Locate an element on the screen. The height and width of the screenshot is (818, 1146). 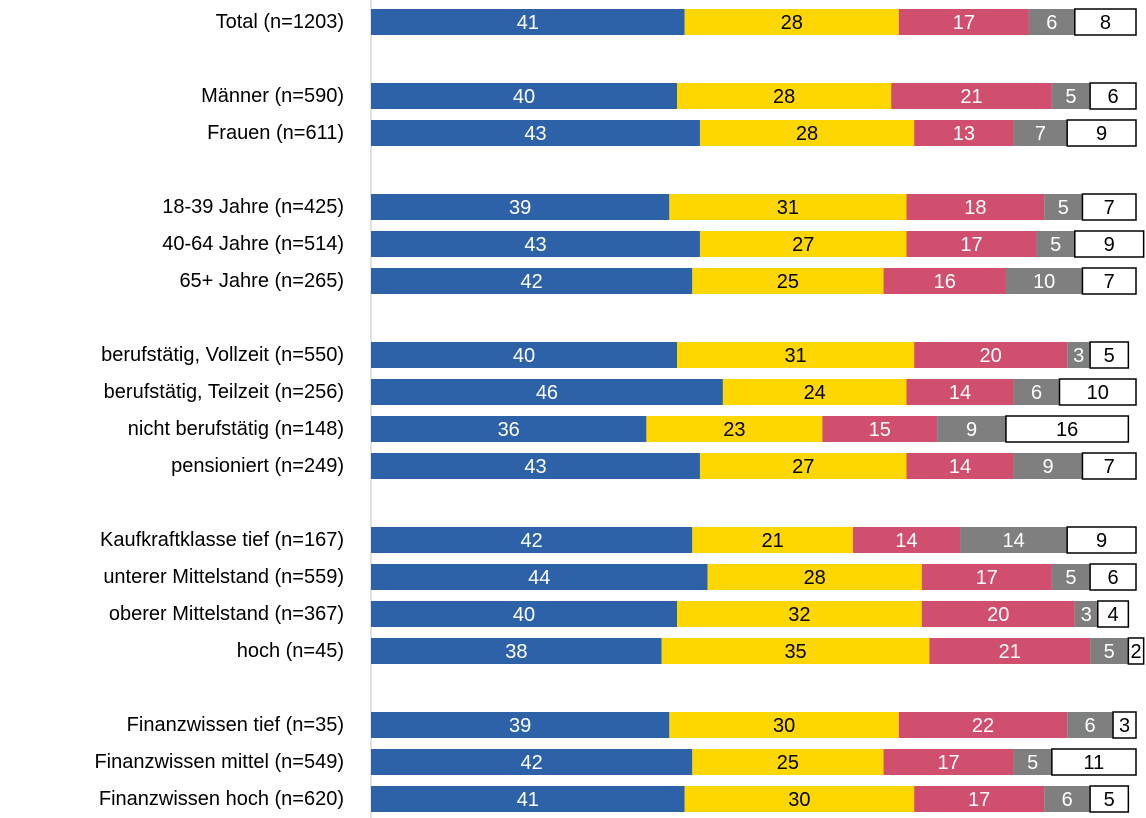
data-label: 24 is located at coordinates (815, 393).